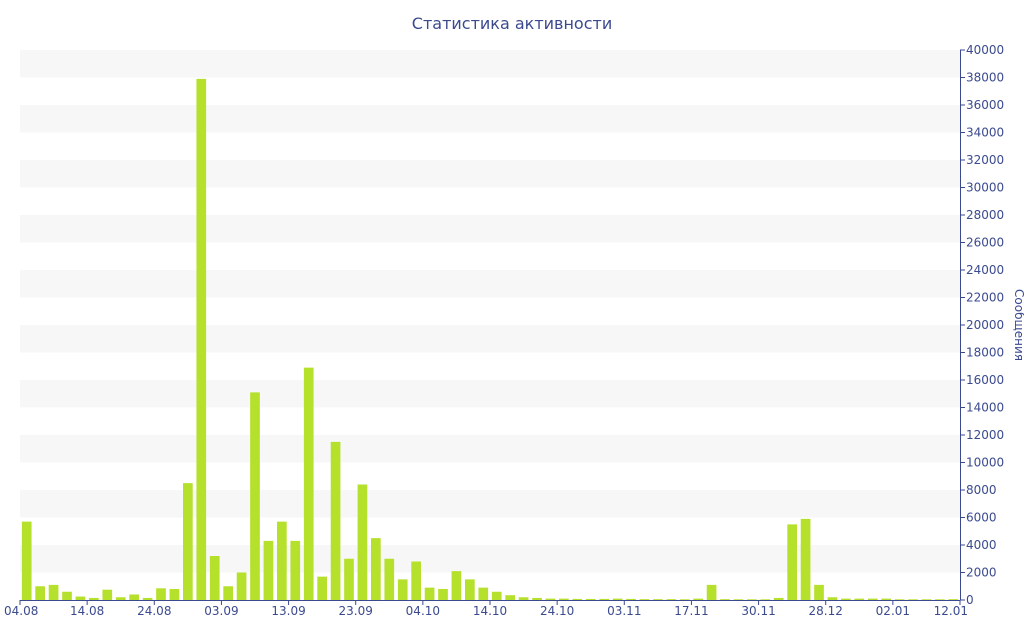 Image resolution: width=1024 pixels, height=640 pixels. What do you see at coordinates (985, 380) in the screenshot?
I see `y-tick-label: 16000` at bounding box center [985, 380].